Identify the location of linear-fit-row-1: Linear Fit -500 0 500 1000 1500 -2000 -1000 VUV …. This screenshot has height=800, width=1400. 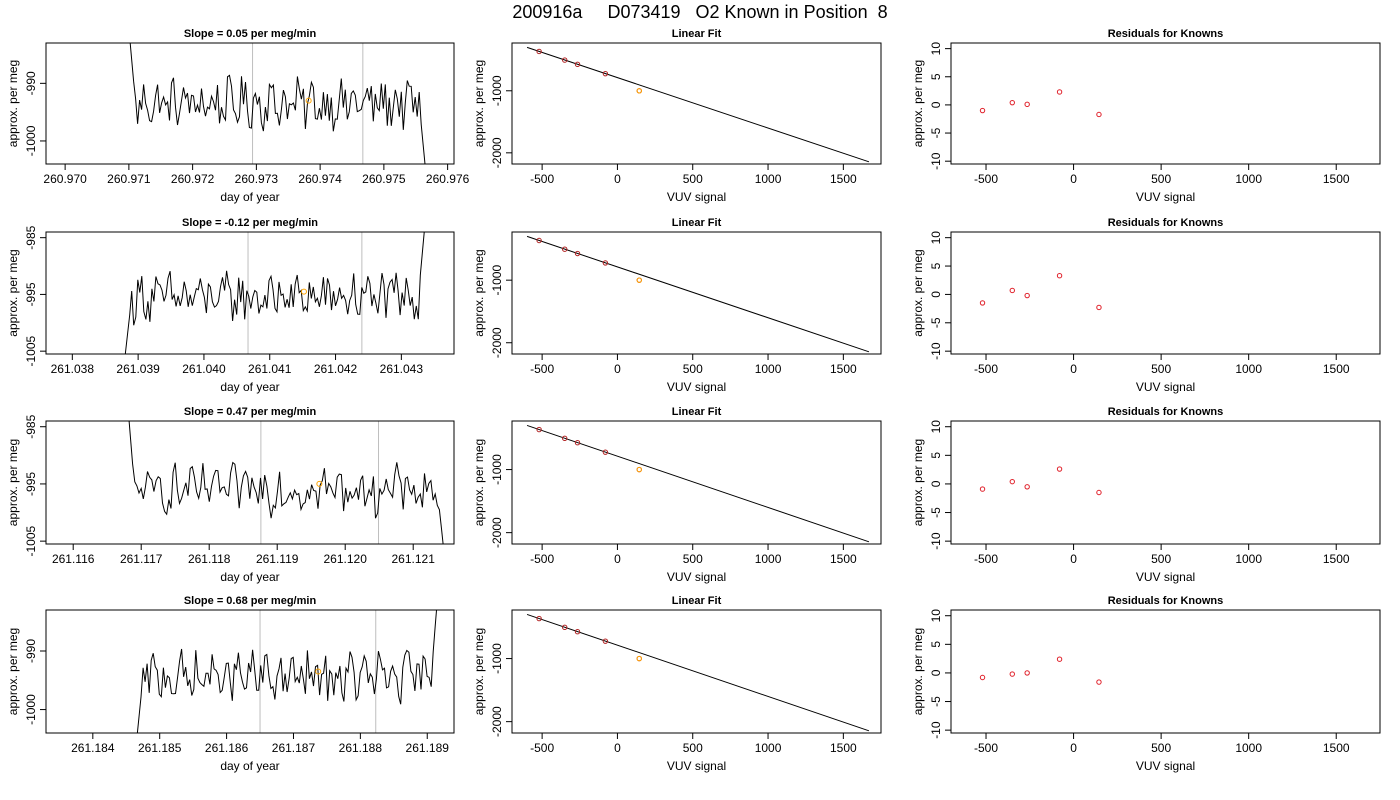
(677, 116).